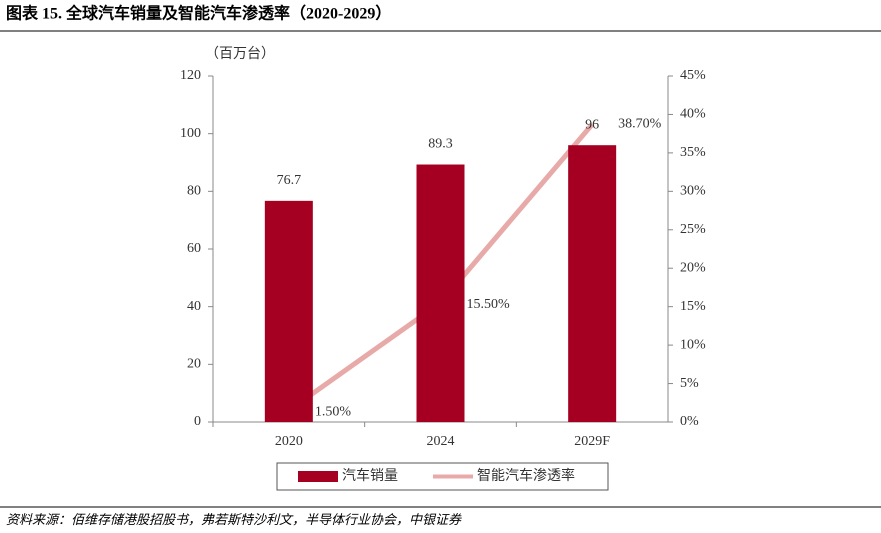  I want to click on x-tick-label: 2029F, so click(592, 441).